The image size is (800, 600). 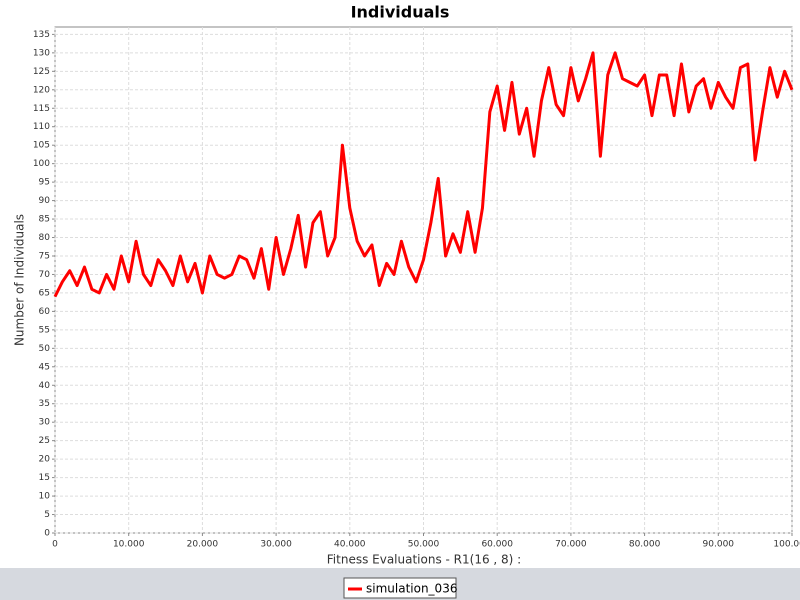 What do you see at coordinates (41, 127) in the screenshot?
I see `y-tick-label: 110` at bounding box center [41, 127].